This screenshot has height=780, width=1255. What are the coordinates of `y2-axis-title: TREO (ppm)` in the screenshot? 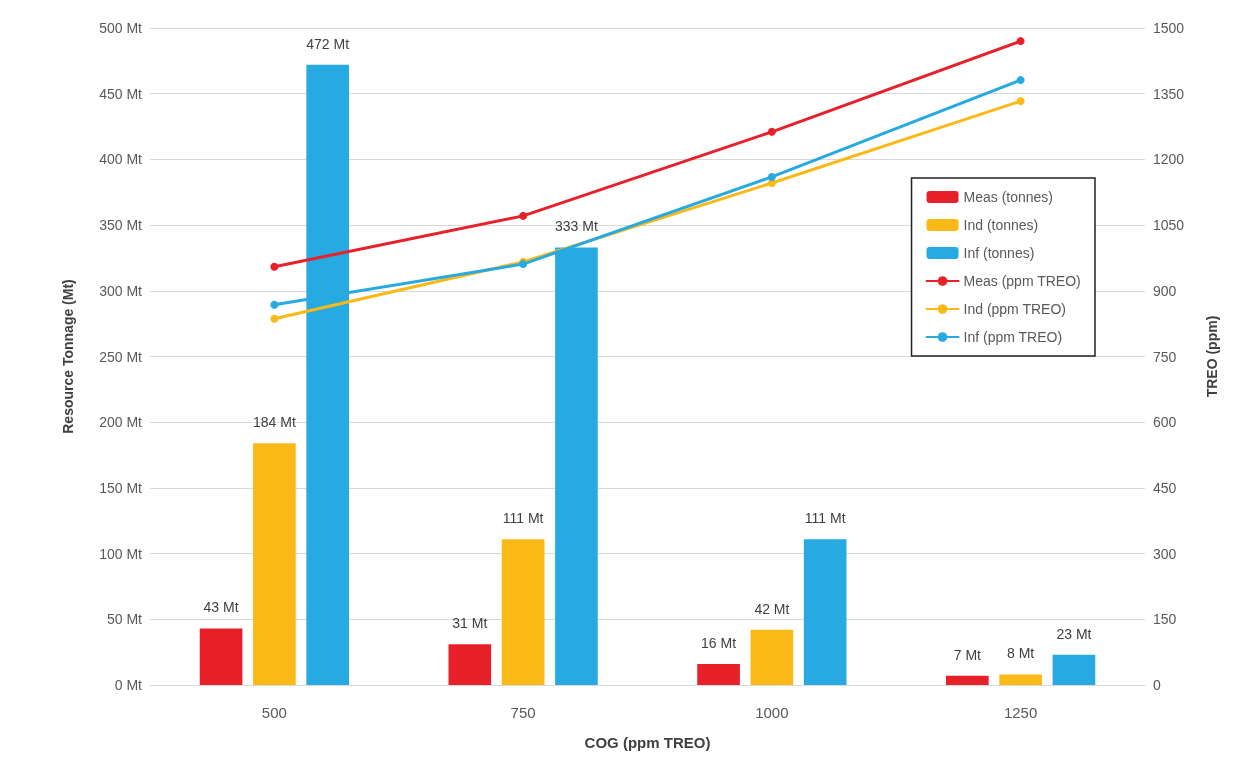 It's located at (1212, 356).